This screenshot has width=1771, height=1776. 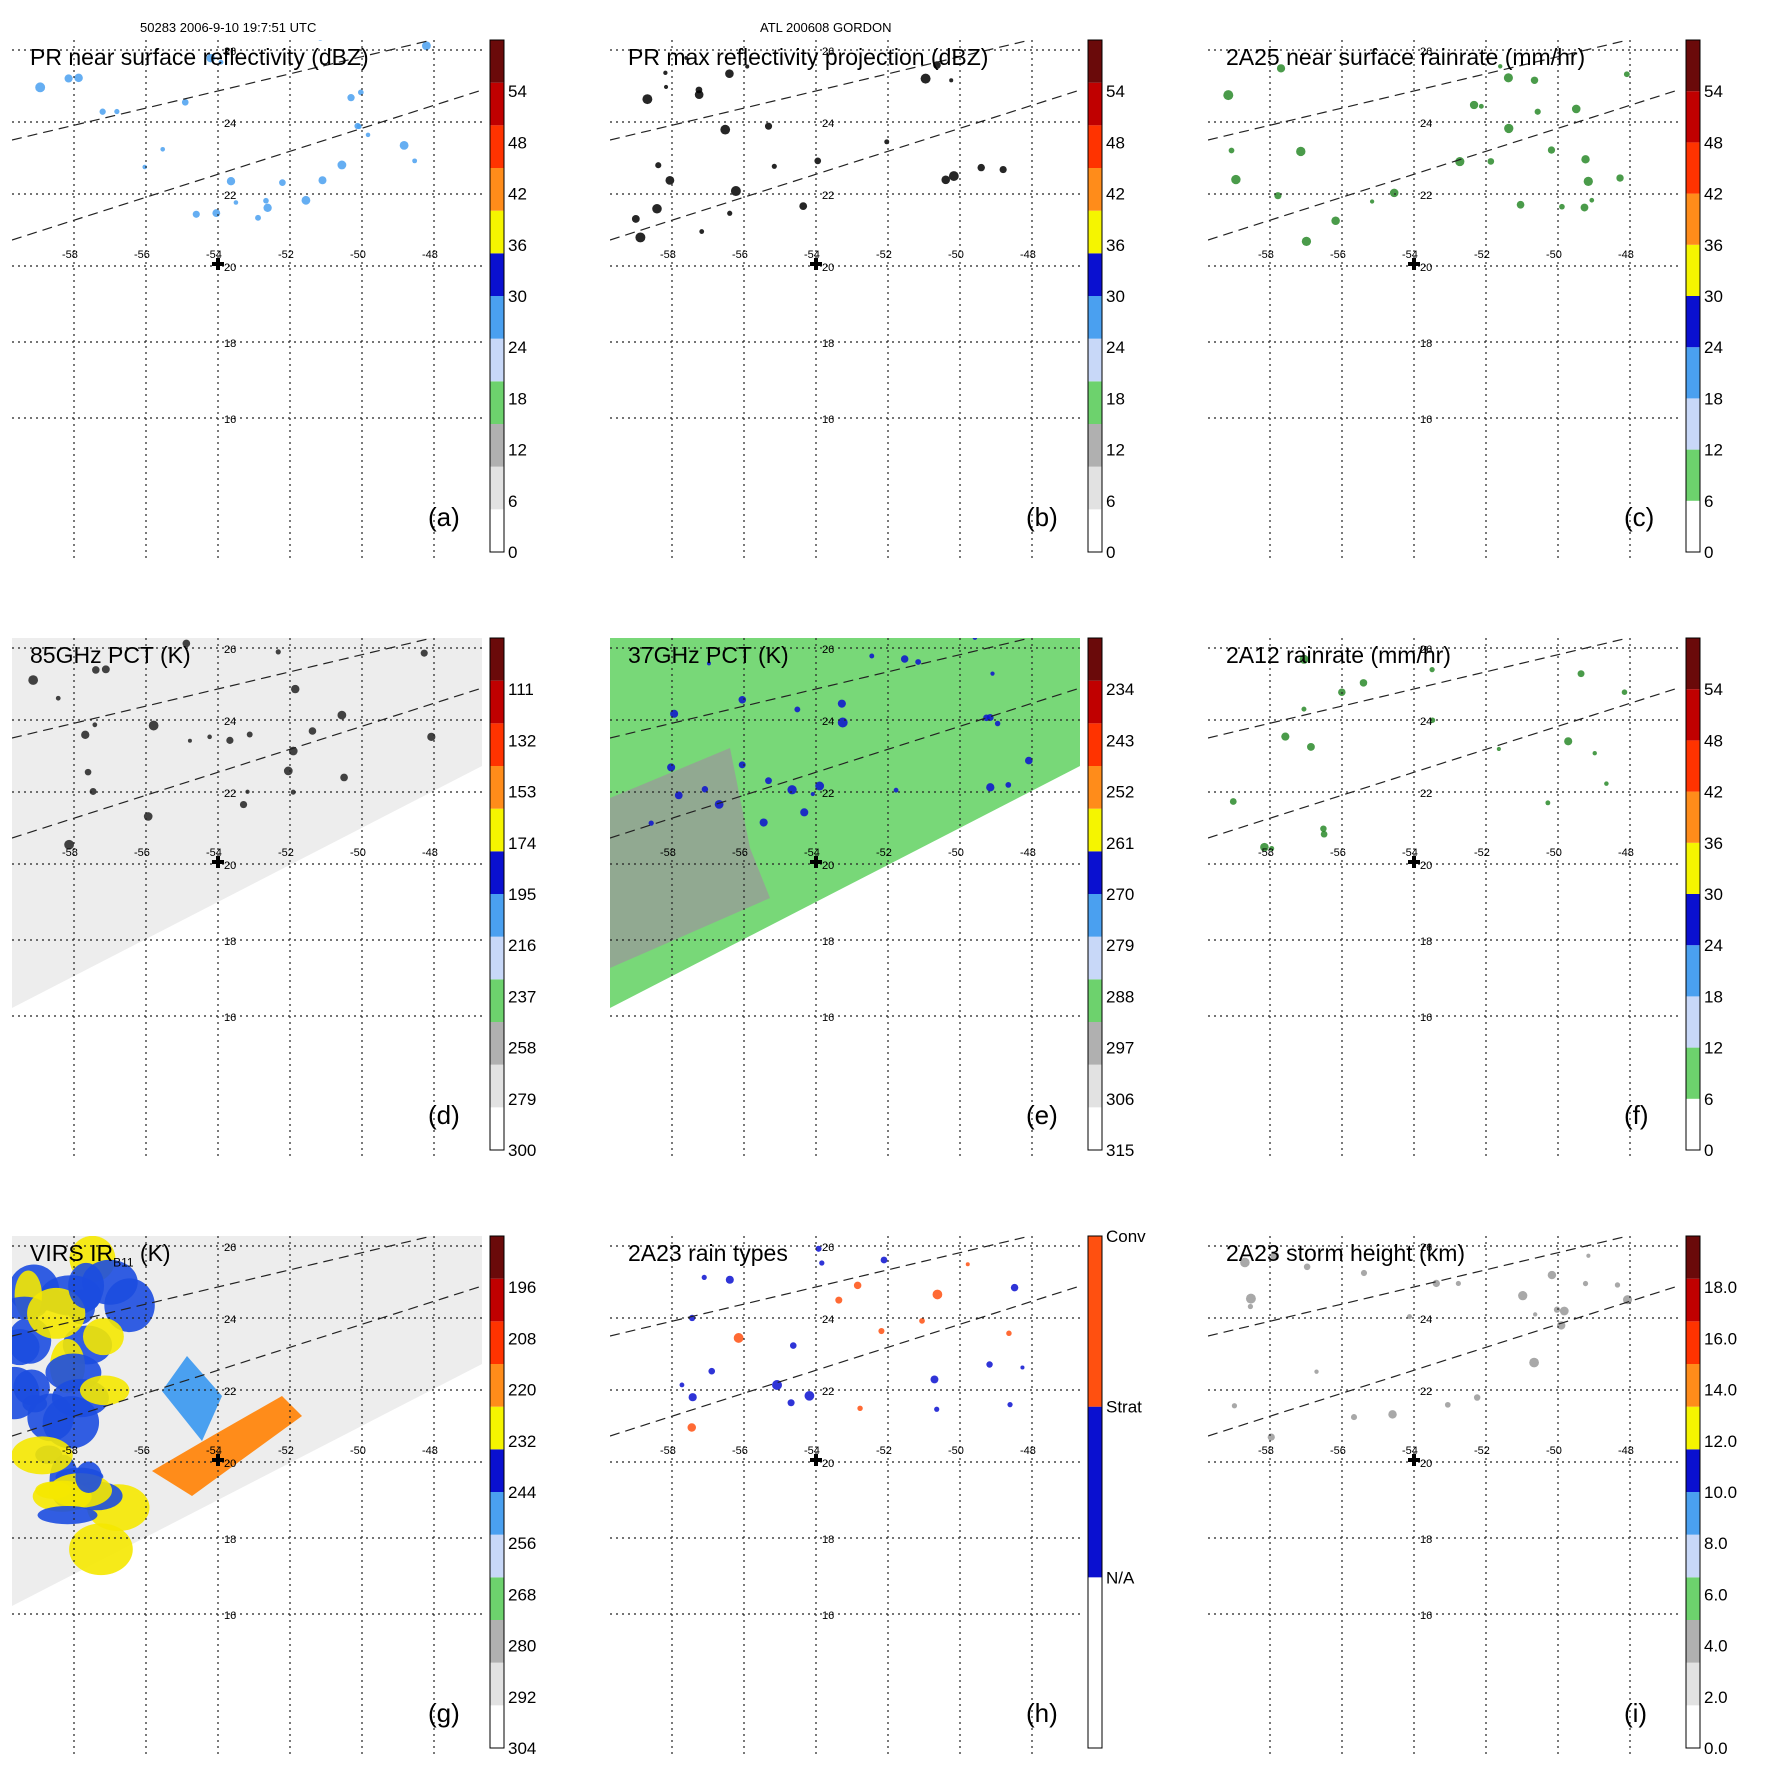 What do you see at coordinates (1720, 1441) in the screenshot?
I see `colorbar-tick: 12.0` at bounding box center [1720, 1441].